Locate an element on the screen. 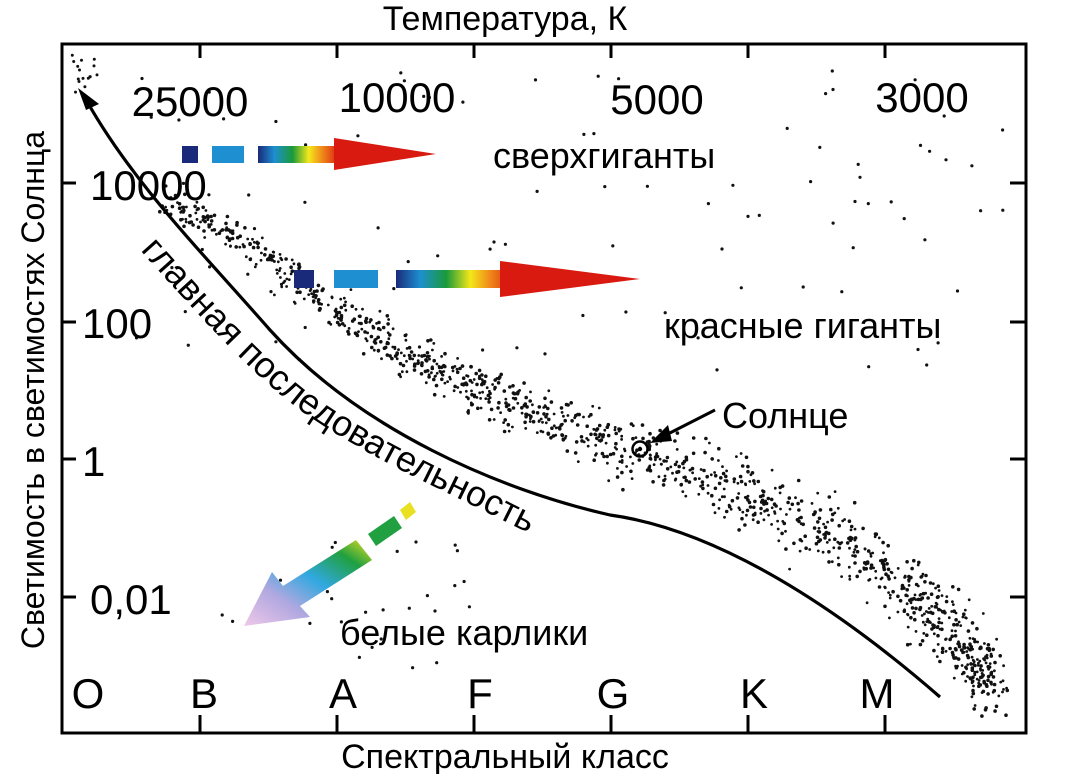 This screenshot has width=1068, height=774. top-ticks is located at coordinates (542, 51).